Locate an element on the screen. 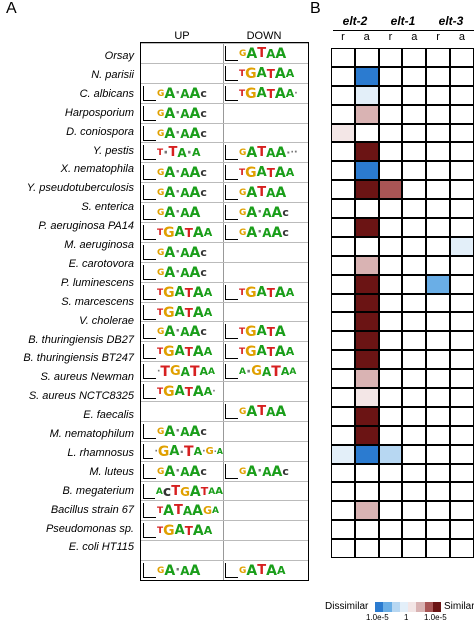 The image size is (474, 624). organism-label: Bacillus strain 67 is located at coordinates (92, 509).